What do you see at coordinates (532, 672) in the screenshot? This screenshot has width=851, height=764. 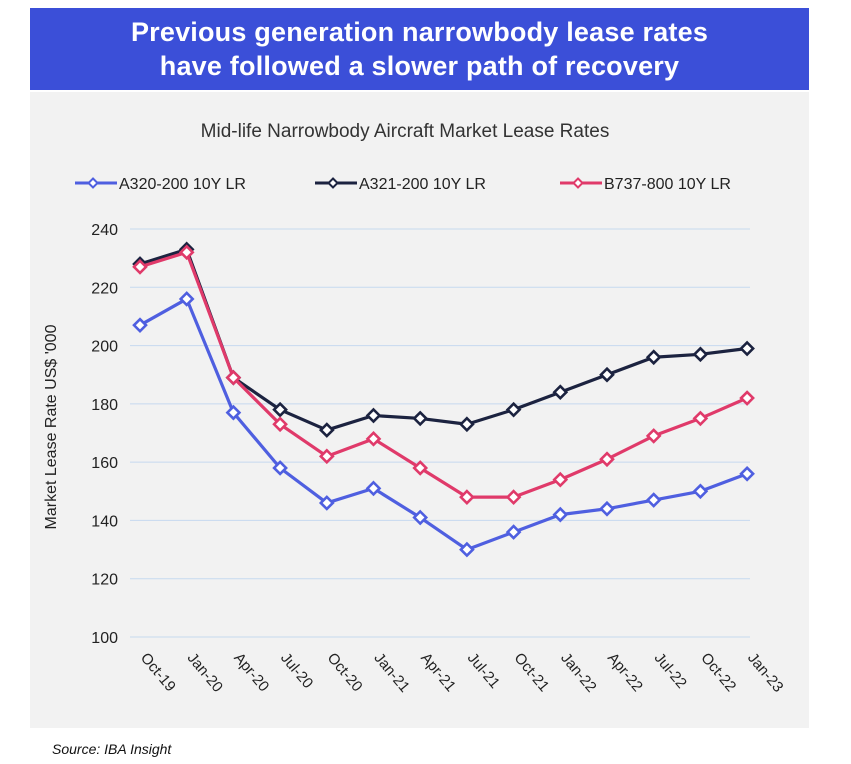 I see `x-tick-label: Oct-21` at bounding box center [532, 672].